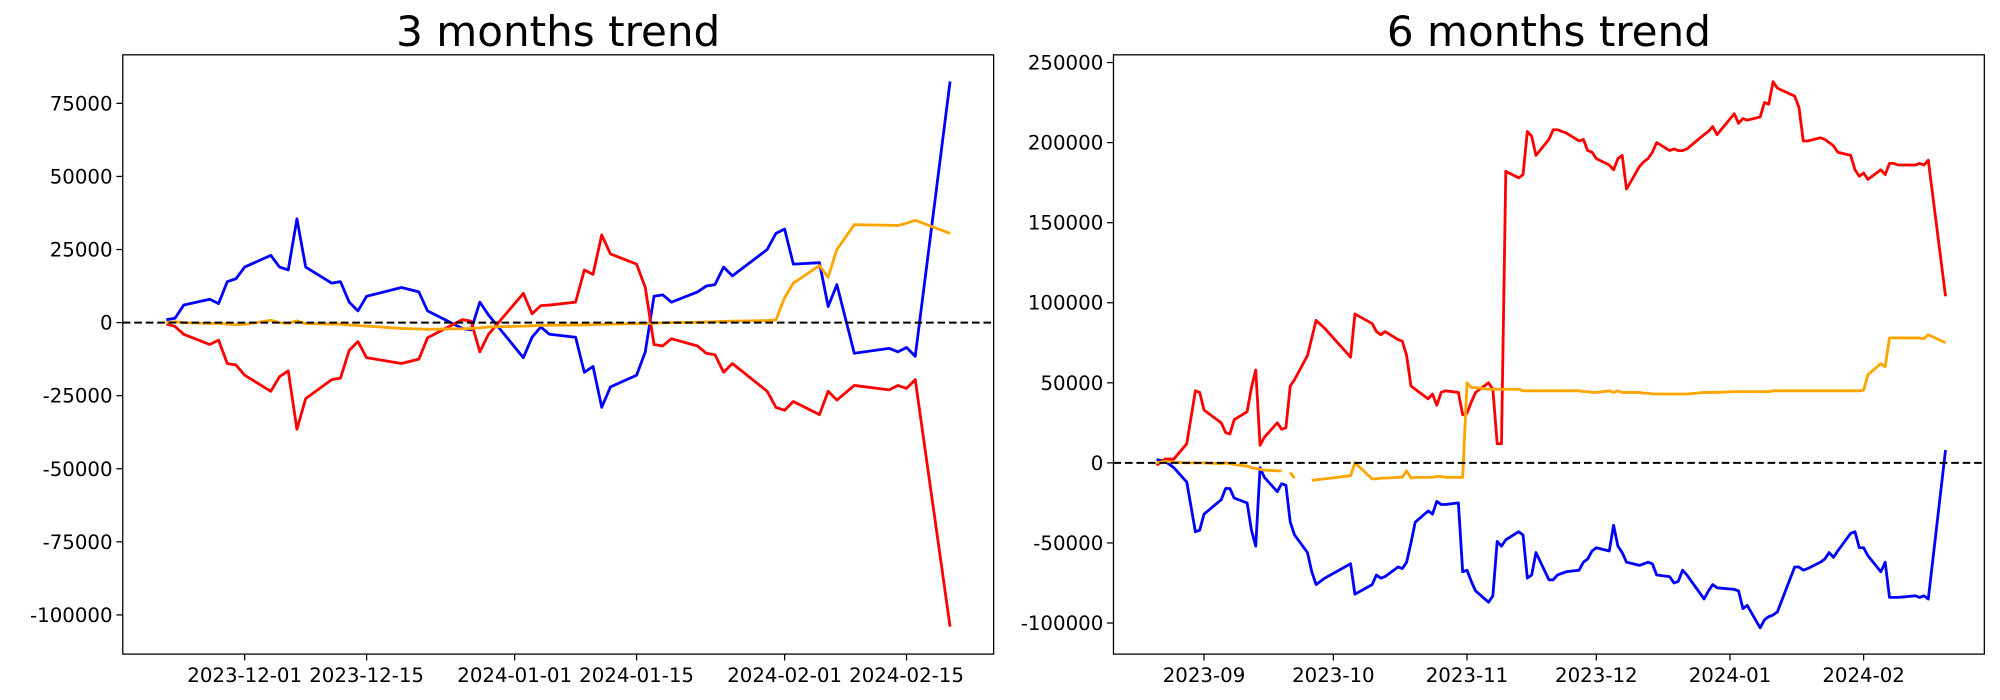 The image size is (2000, 700). Describe the element at coordinates (558, 31) in the screenshot. I see `chart-title: 3 months trend` at that location.